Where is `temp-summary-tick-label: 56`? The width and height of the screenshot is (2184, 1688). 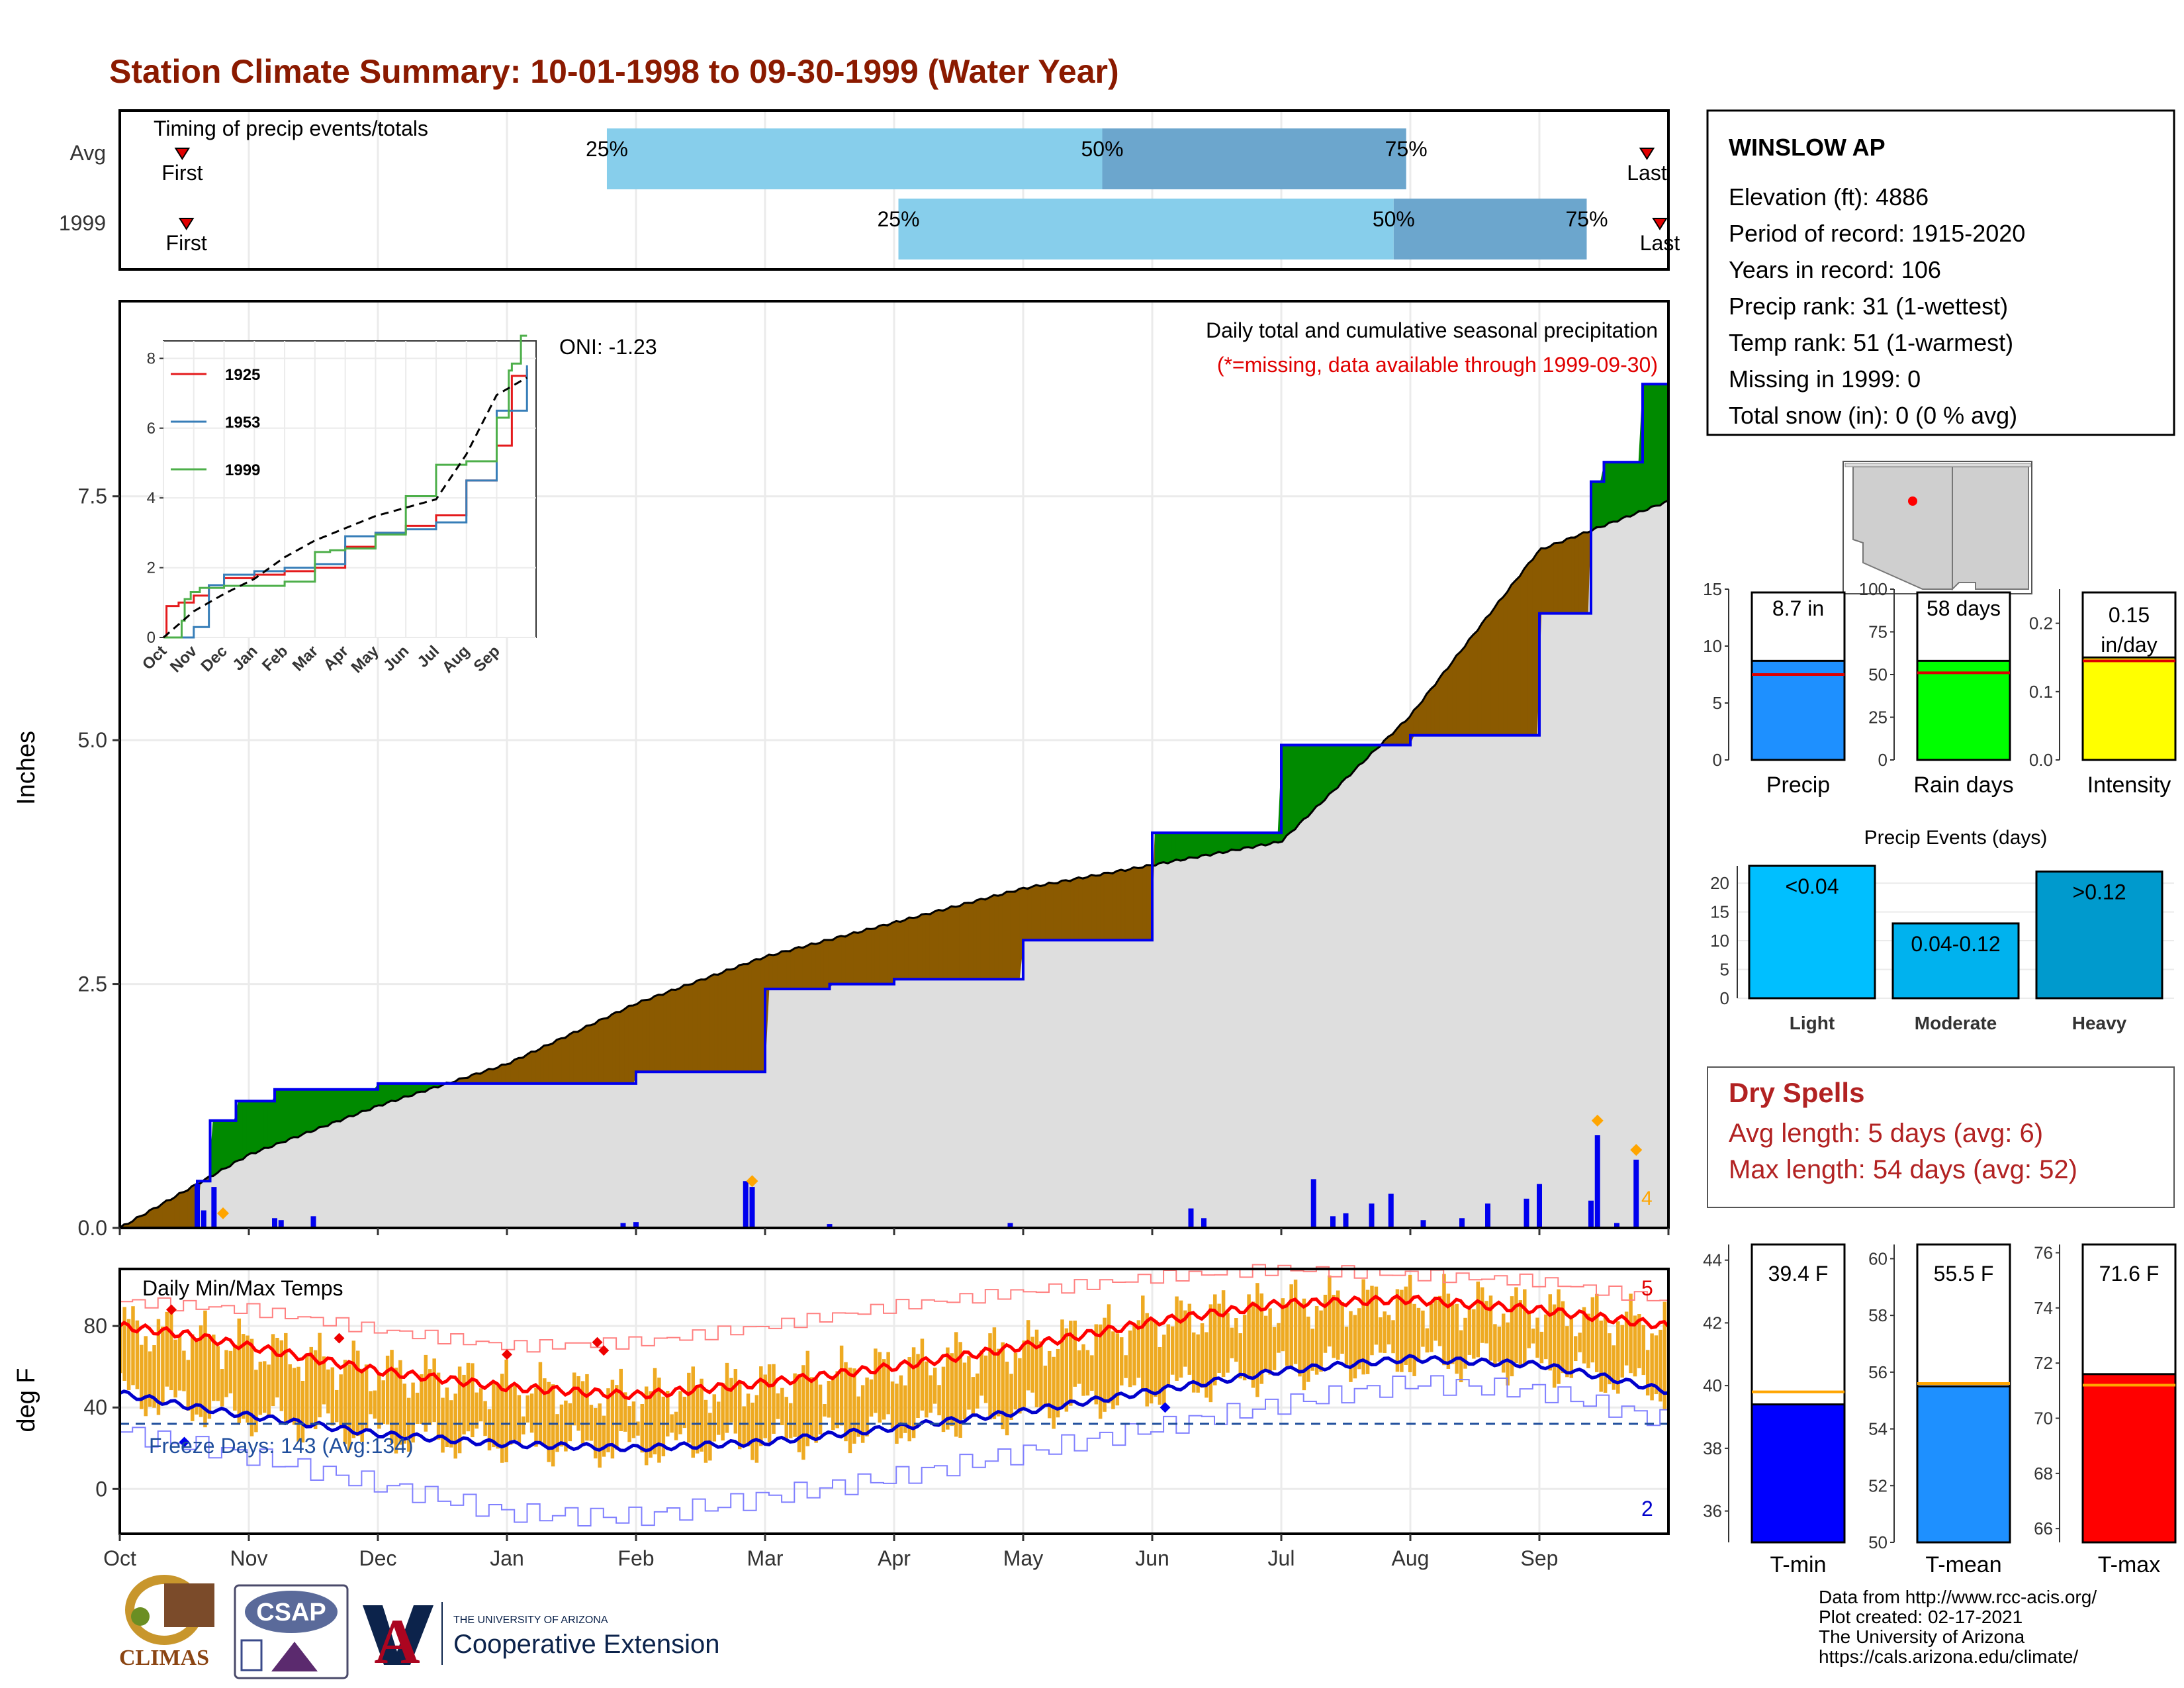
temp-summary-tick-label: 56 is located at coordinates (1878, 1372).